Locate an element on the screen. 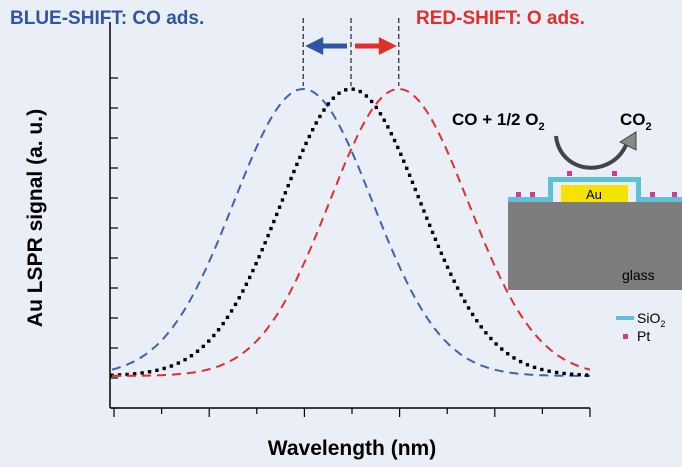 The image size is (682, 467). equation-lhs: CO + 1/2 O2 is located at coordinates (498, 121).